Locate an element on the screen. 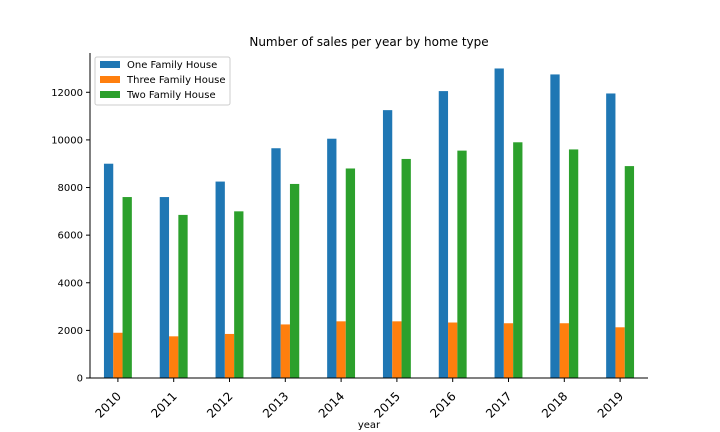 Image resolution: width=720 pixels, height=432 pixels. bar-one-family-house-2012 is located at coordinates (220, 279).